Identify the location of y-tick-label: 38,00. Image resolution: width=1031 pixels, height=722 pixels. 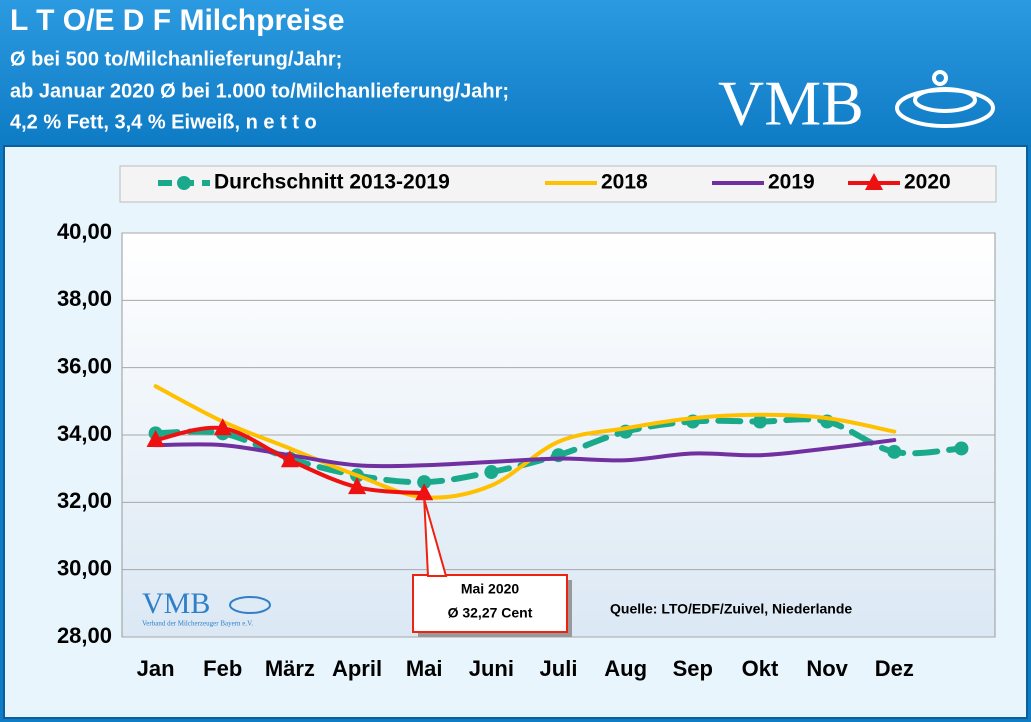
(84, 298).